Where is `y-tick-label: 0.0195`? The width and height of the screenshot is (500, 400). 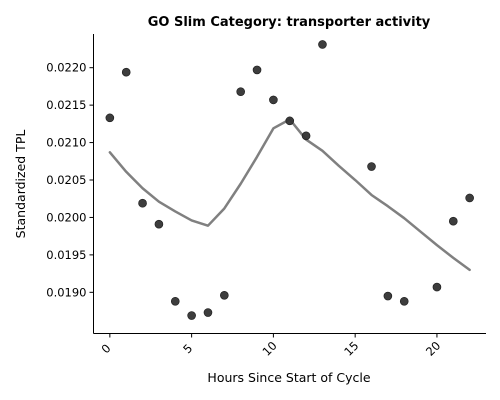 y-tick-label: 0.0195 is located at coordinates (66, 255).